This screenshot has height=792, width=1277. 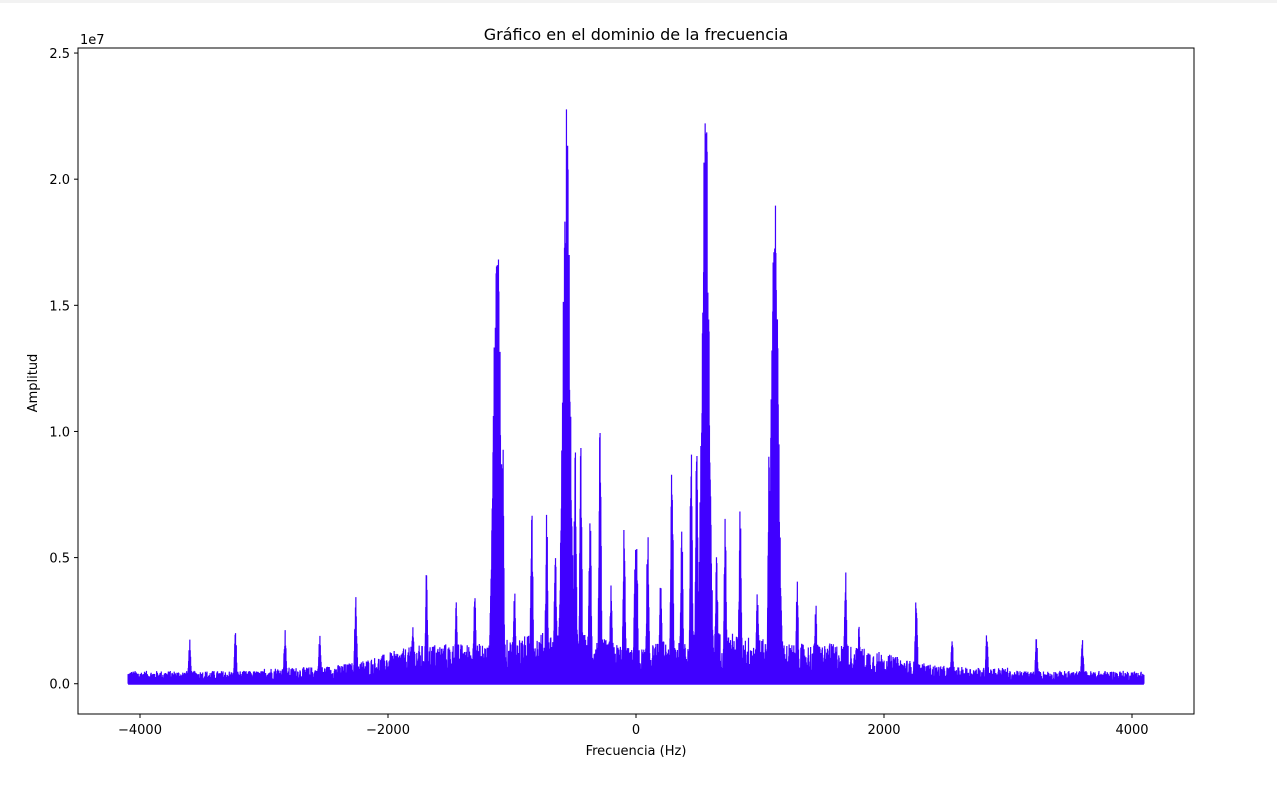 I want to click on y-axis-ticks: 0.0 0.5 1.0 1.5 2.0 2.5, so click(x=63, y=370).